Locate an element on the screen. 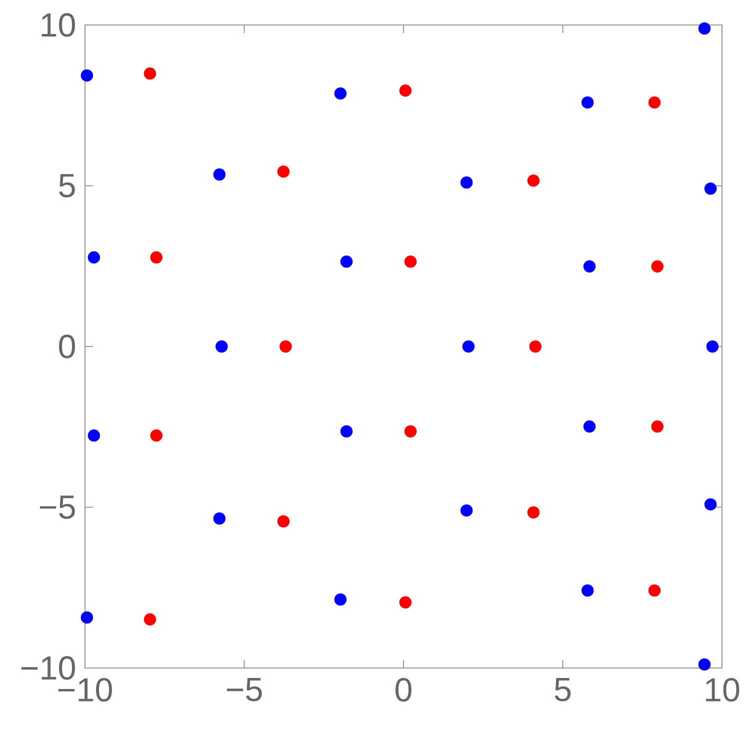 The width and height of the screenshot is (750, 730). x-tick-label: 0 is located at coordinates (404, 690).